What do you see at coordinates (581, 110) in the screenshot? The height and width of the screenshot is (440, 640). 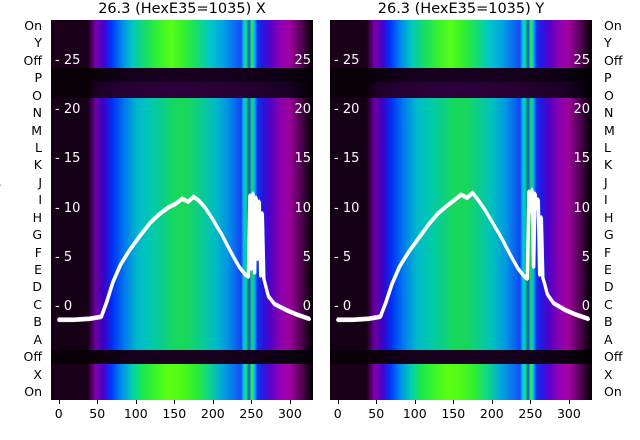 I see `inner-y-tick-20: 20` at bounding box center [581, 110].